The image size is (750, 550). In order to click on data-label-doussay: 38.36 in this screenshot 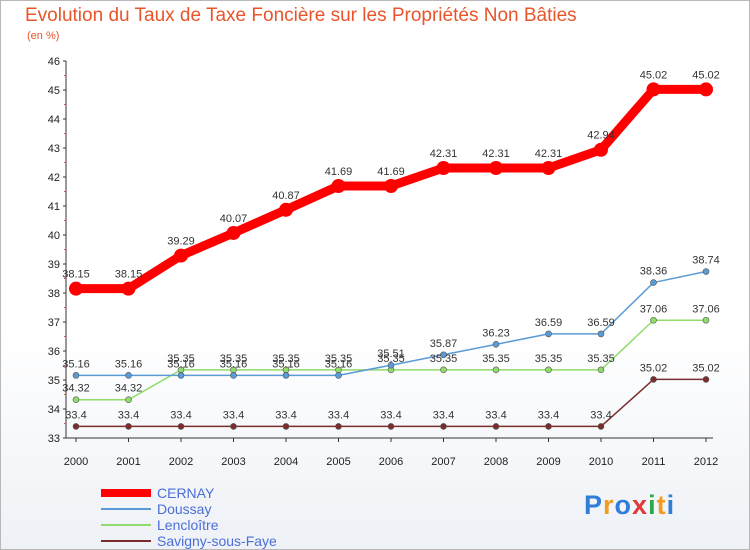, I will do `click(654, 272)`.